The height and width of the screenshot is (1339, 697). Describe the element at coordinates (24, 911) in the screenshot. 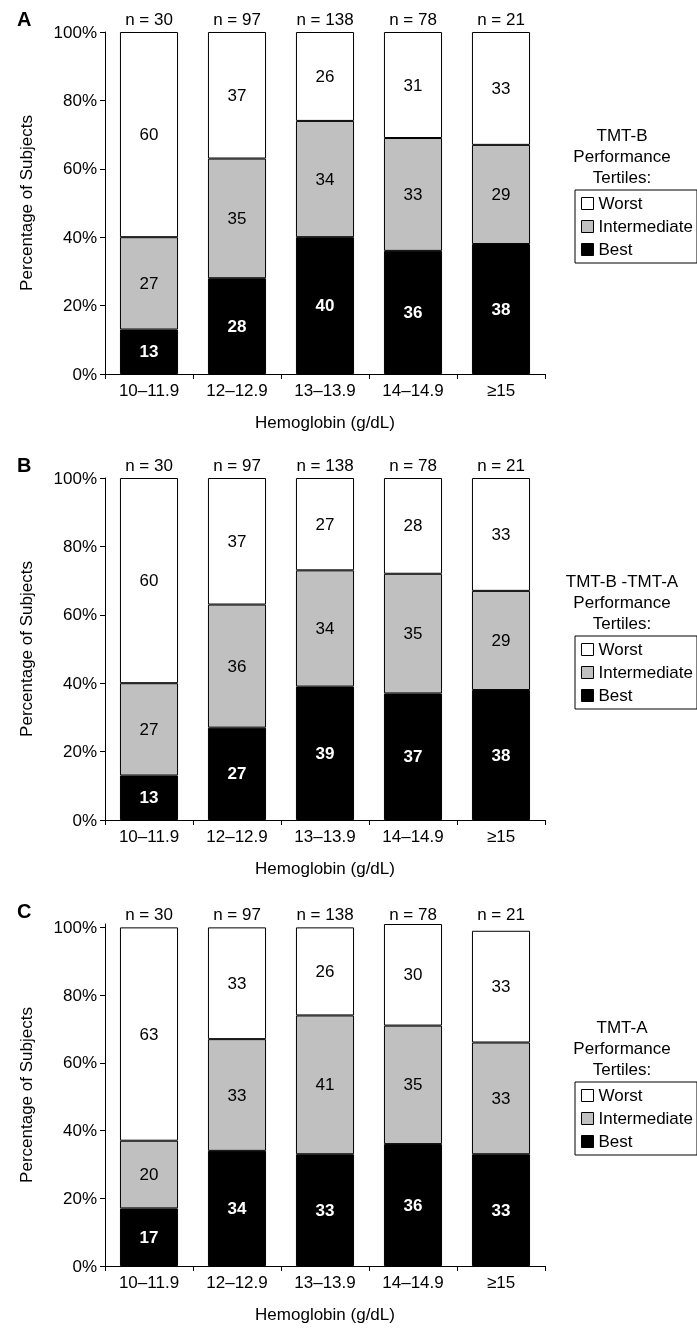

I see `chart-title: C` at that location.